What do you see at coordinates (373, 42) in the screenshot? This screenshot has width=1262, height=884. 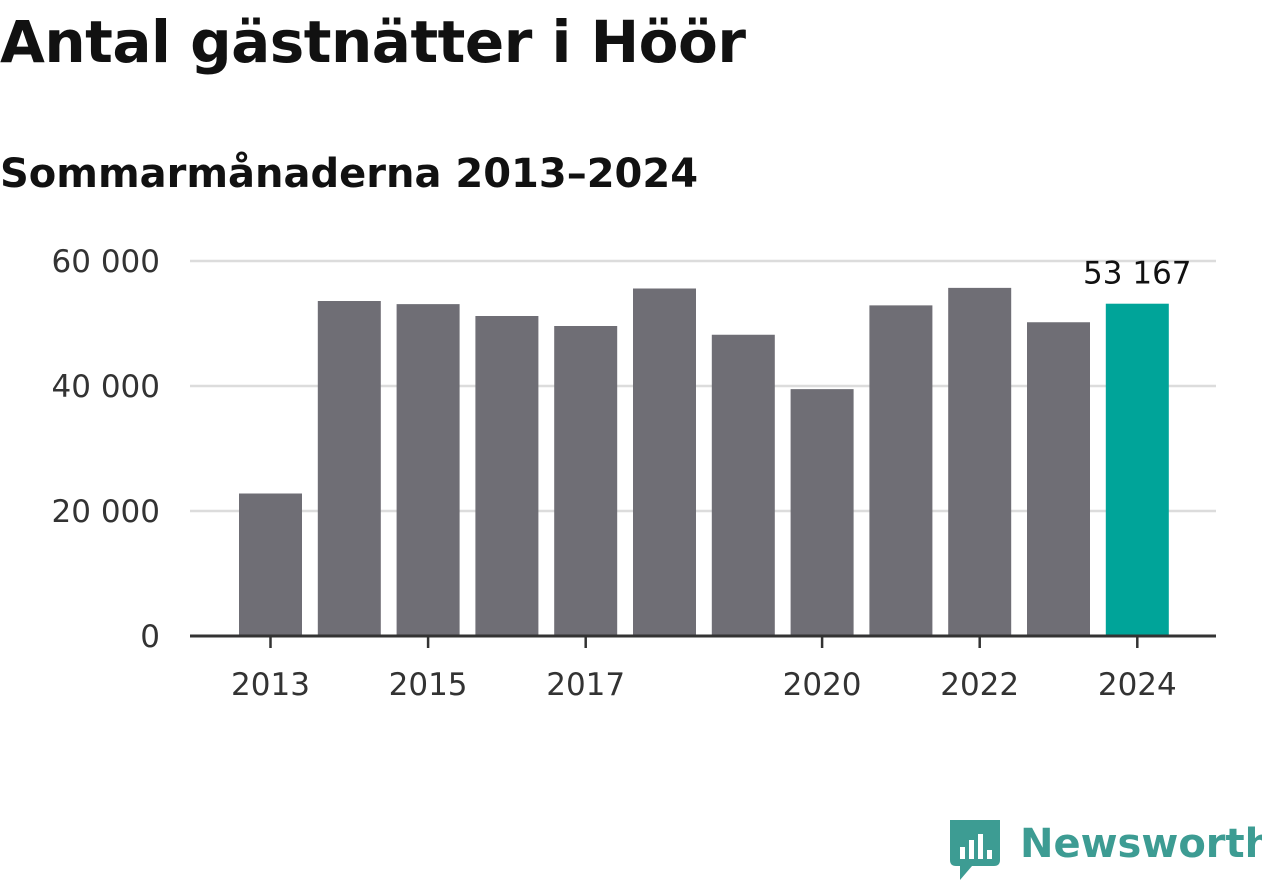 I see `chart-title: Antal gästnätter i Höör` at bounding box center [373, 42].